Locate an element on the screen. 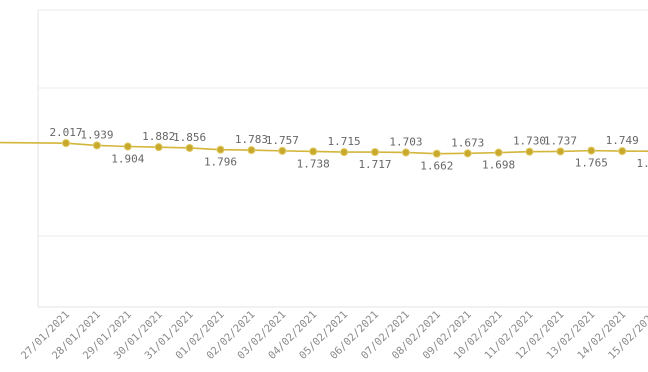  data-label: 1.904 is located at coordinates (127, 159).